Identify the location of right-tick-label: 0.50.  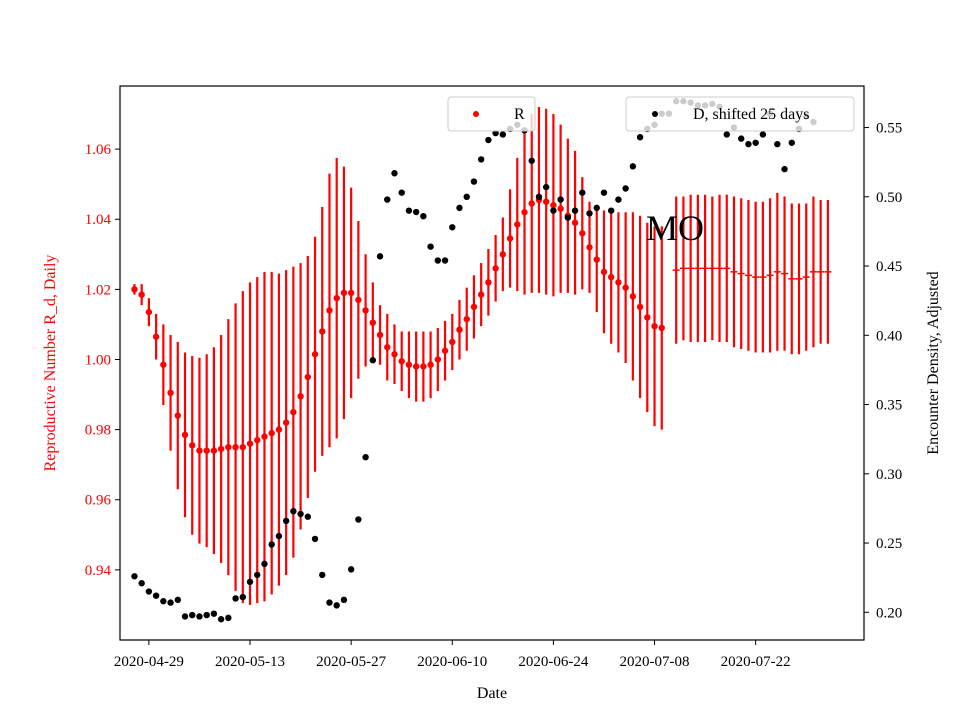
(889, 198).